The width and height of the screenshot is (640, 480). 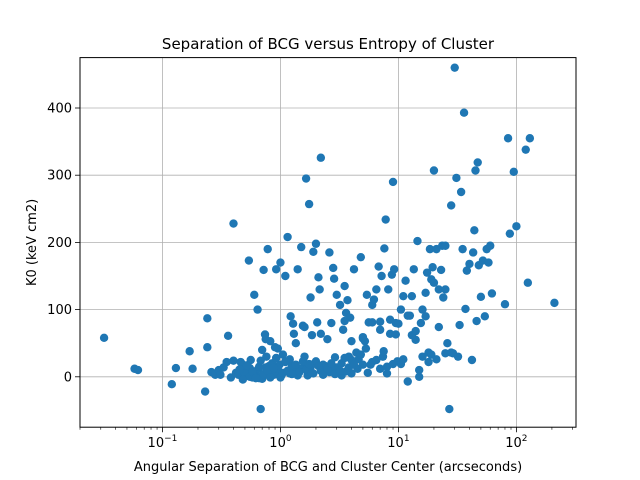 I want to click on y-tick-label: 100, so click(x=59, y=310).